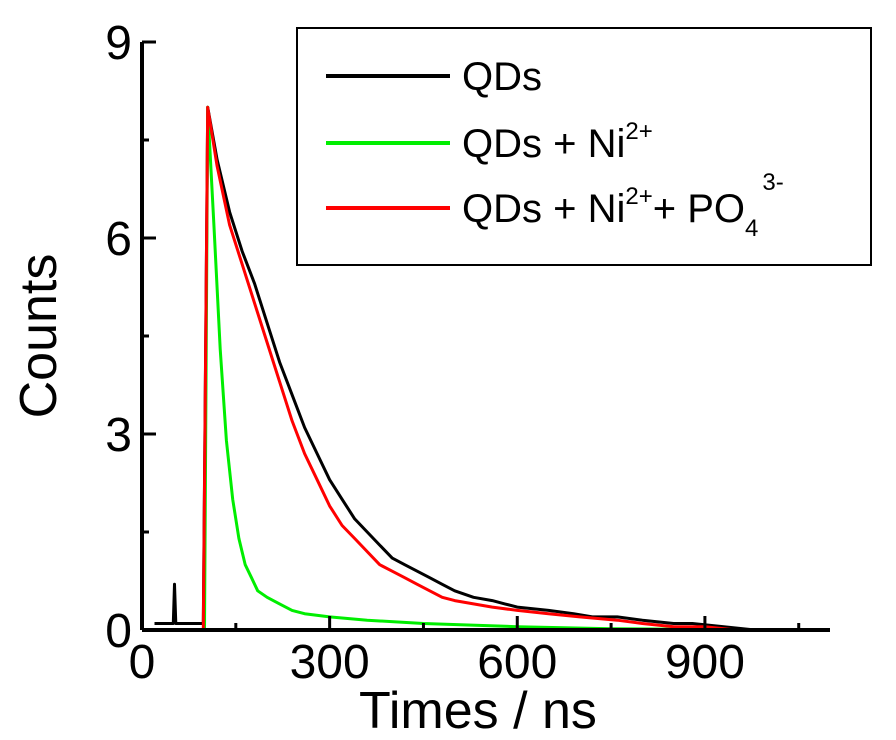 The height and width of the screenshot is (740, 896). I want to click on legend-label-qds-ni-po4-sup2: 3-, so click(772, 182).